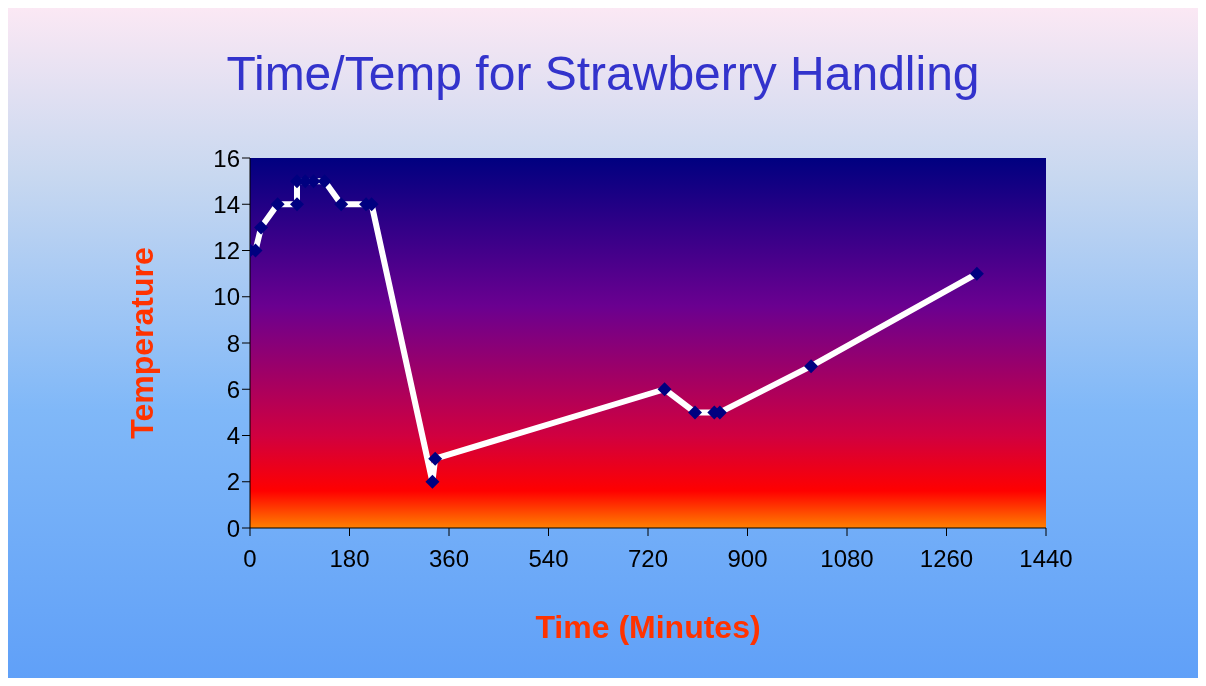  I want to click on y-tick-label: 6, so click(233, 389).